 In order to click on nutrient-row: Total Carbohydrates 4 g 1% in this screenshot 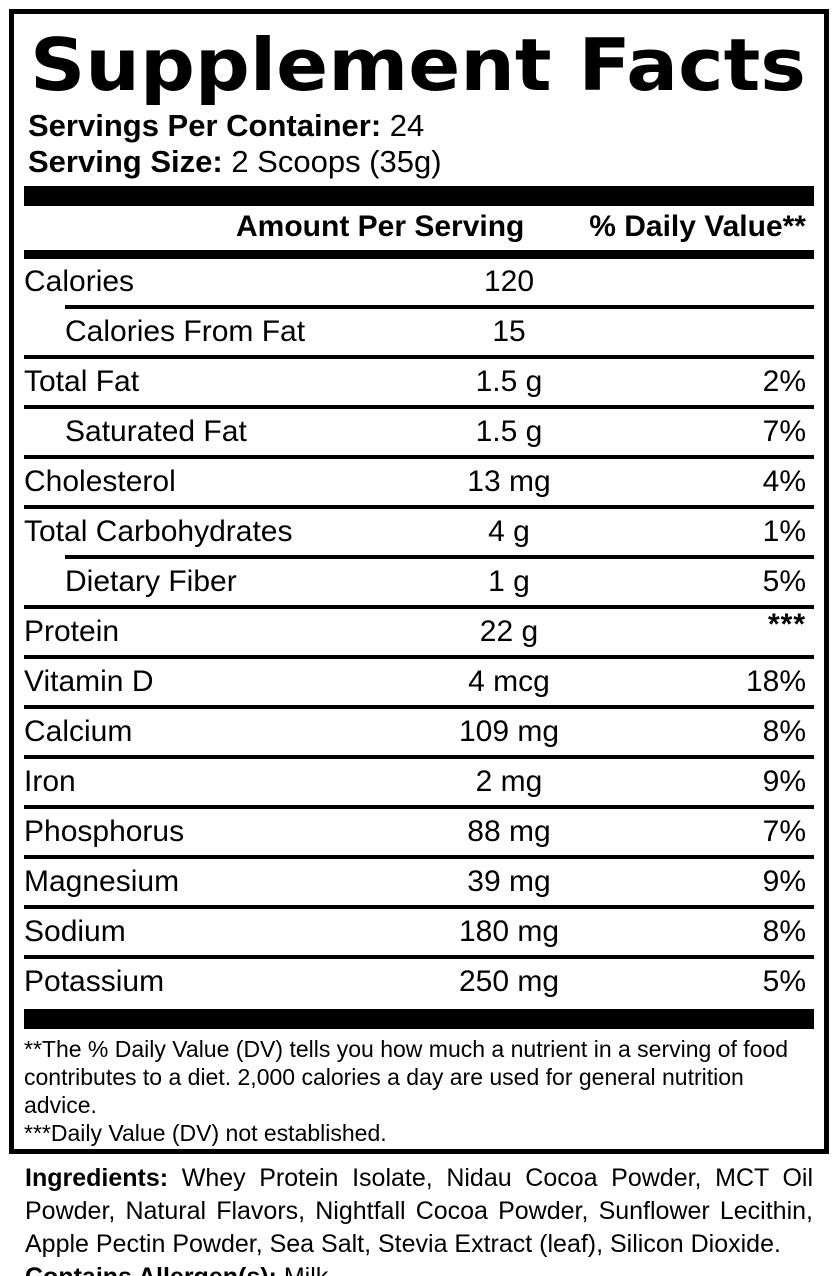, I will do `click(419, 530)`.